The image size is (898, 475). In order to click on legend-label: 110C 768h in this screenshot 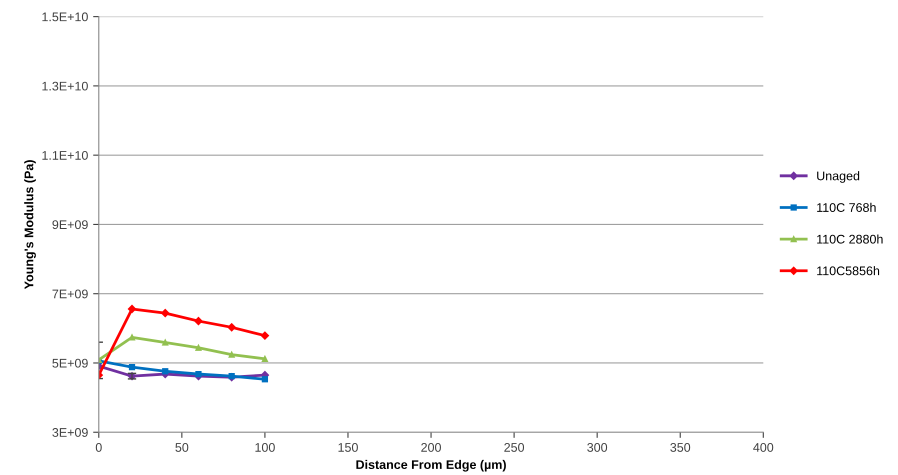, I will do `click(846, 207)`.